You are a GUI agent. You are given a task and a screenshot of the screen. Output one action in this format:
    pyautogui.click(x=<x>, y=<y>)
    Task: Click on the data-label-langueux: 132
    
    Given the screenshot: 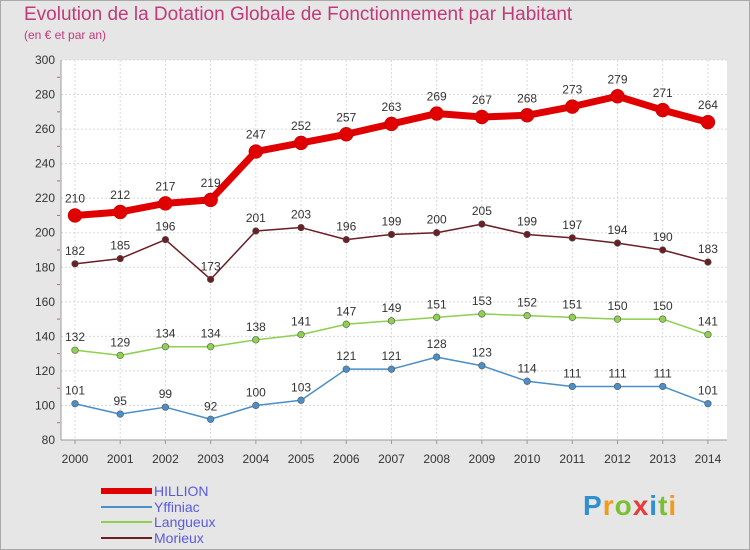 What is the action you would take?
    pyautogui.click(x=75, y=337)
    